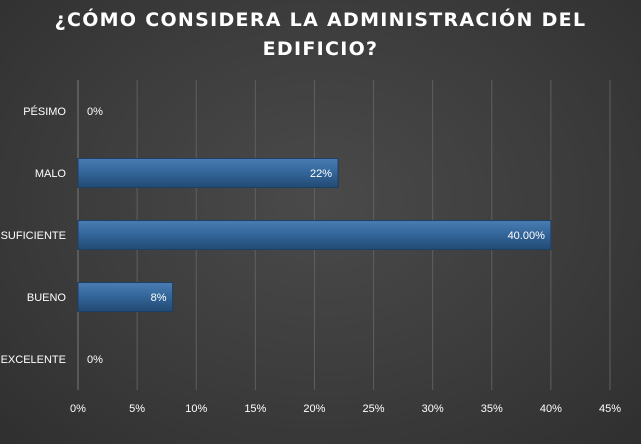 Image resolution: width=641 pixels, height=444 pixels. I want to click on category-label: EXCELENTE, so click(33, 360).